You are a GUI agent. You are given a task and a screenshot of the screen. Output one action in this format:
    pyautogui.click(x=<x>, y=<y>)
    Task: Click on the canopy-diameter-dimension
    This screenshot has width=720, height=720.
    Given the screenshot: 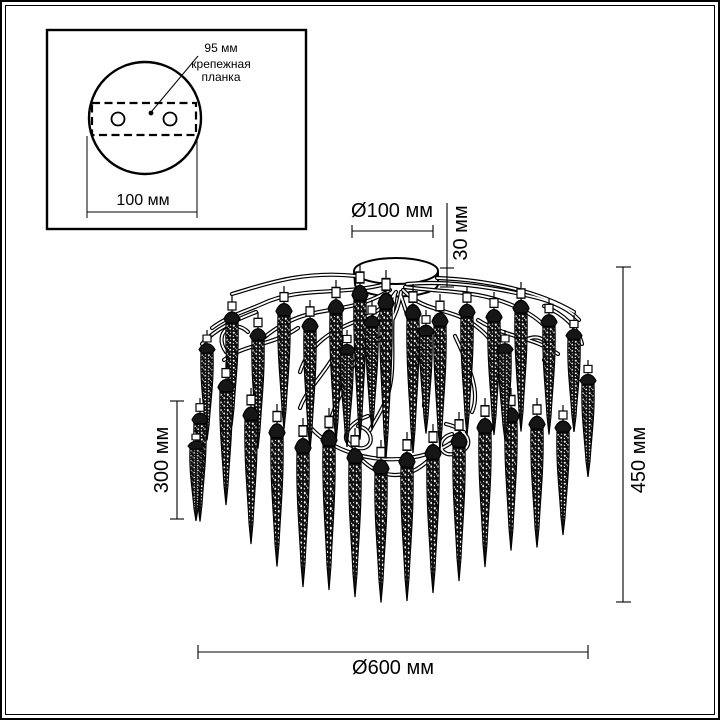 What is the action you would take?
    pyautogui.click(x=392, y=231)
    